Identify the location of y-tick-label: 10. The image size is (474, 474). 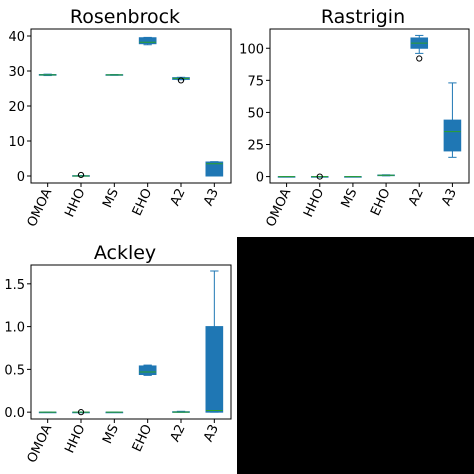
(16, 142).